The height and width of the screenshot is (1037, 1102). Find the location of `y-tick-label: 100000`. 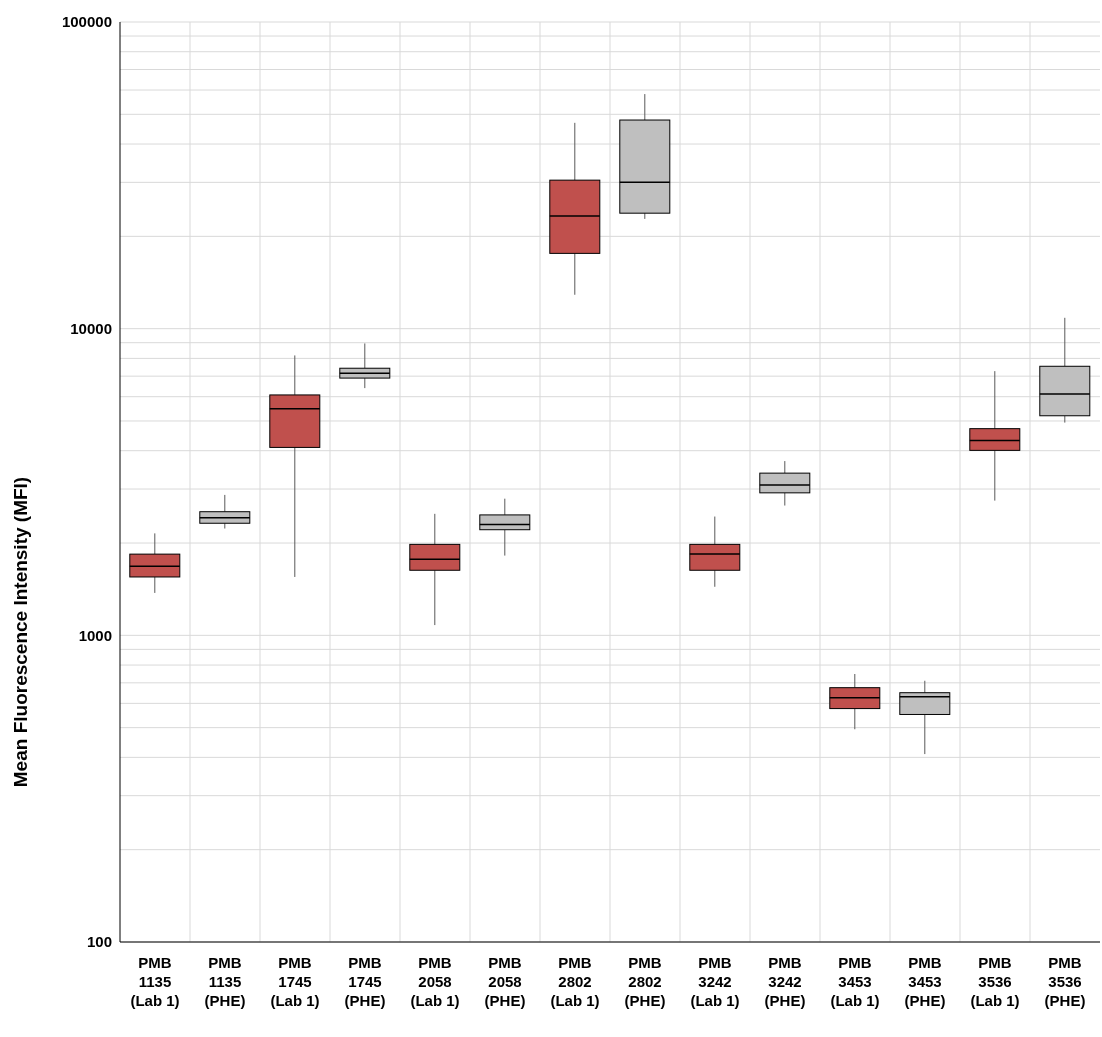

y-tick-label: 100000 is located at coordinates (86, 22).